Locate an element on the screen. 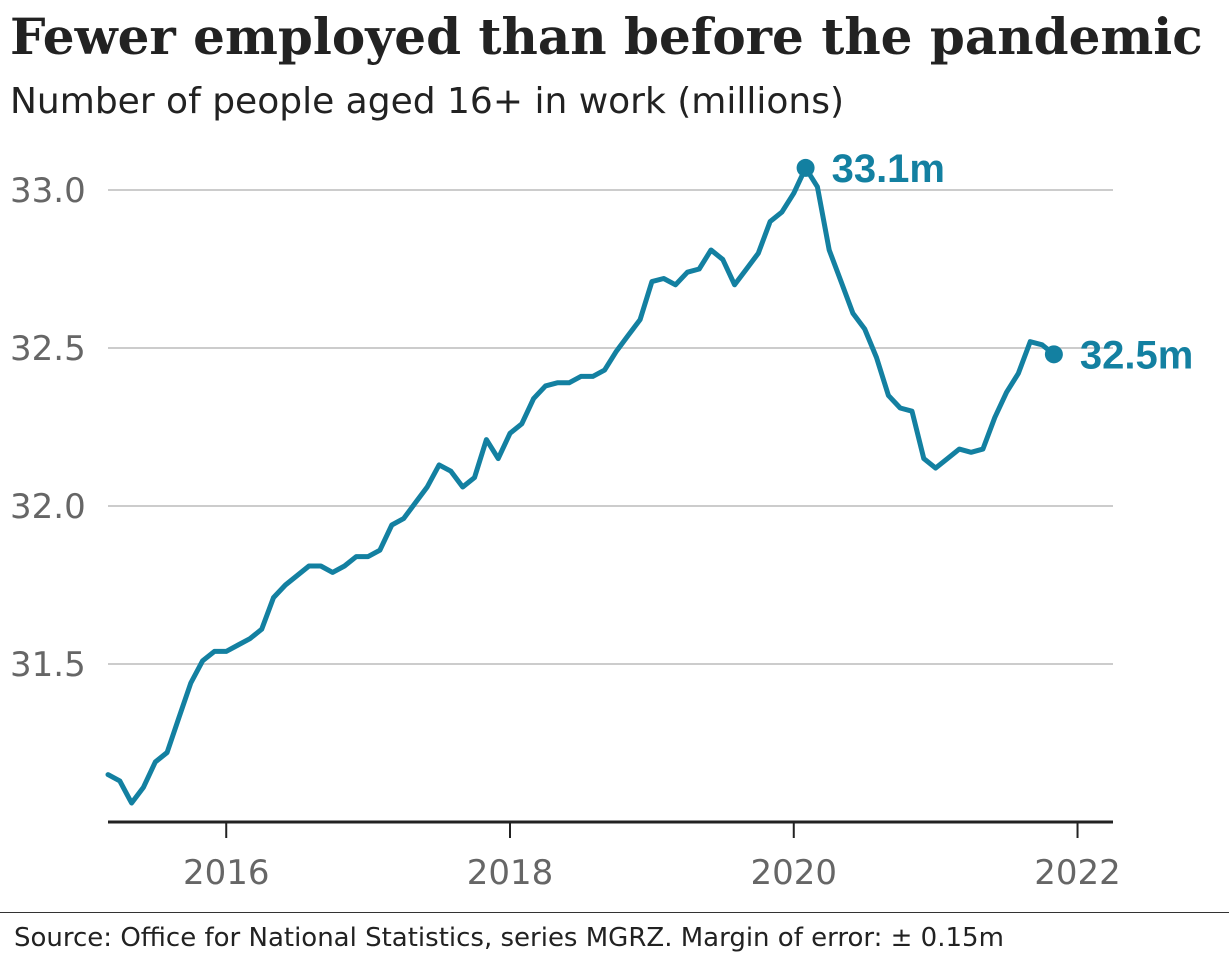  annotation-label: 33.1m is located at coordinates (888, 169).